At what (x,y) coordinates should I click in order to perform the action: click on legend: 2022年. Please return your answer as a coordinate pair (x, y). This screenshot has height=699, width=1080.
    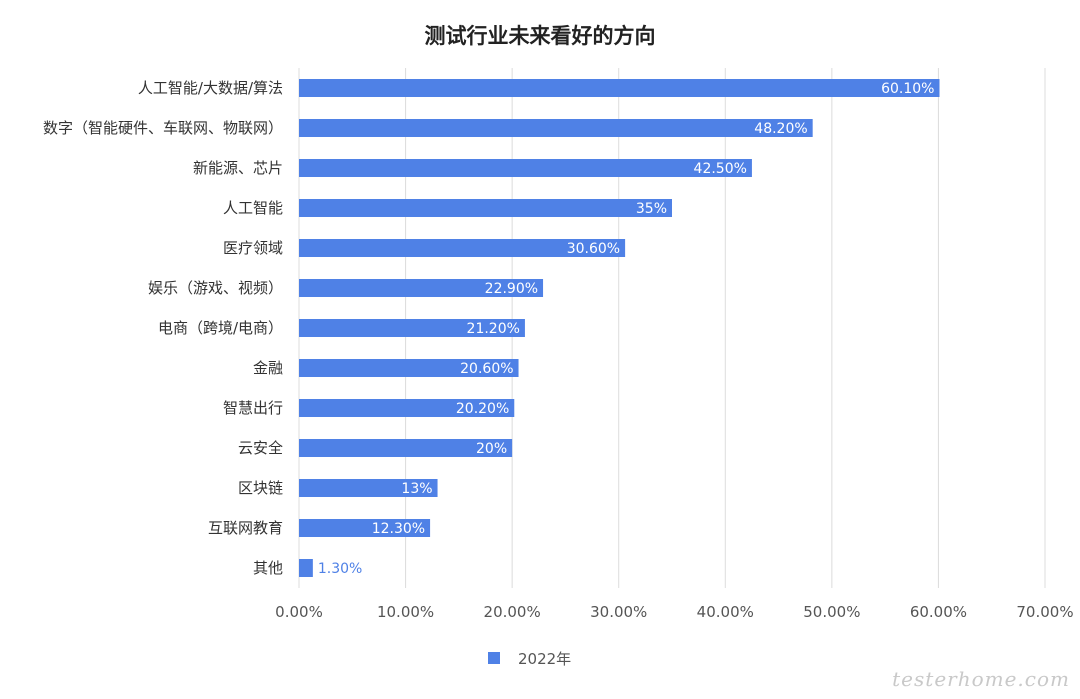
    Looking at the image, I should click on (529, 658).